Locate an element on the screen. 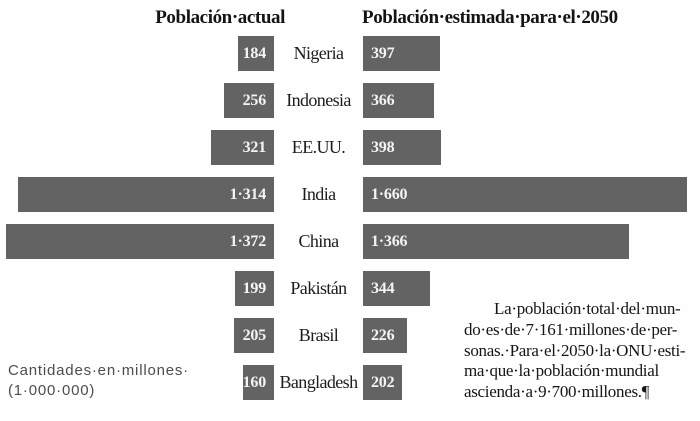 The image size is (700, 421). chart-row: 321 EE.UU. 398 is located at coordinates (350, 147).